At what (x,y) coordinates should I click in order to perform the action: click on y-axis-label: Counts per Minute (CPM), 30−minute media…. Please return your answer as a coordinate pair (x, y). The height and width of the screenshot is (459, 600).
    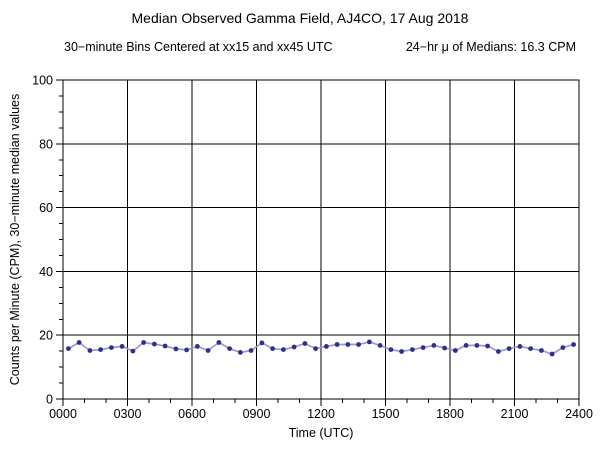
    Looking at the image, I should click on (15, 239).